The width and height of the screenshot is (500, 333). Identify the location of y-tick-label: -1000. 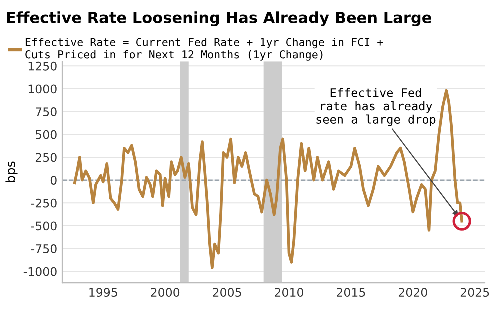
(40, 271).